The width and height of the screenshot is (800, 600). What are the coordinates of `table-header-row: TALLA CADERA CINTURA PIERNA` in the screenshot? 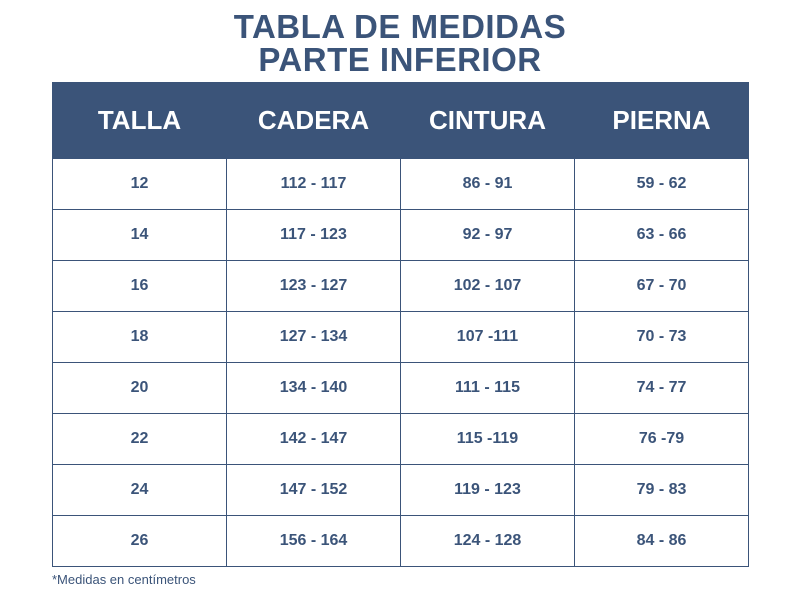 It's located at (400, 120).